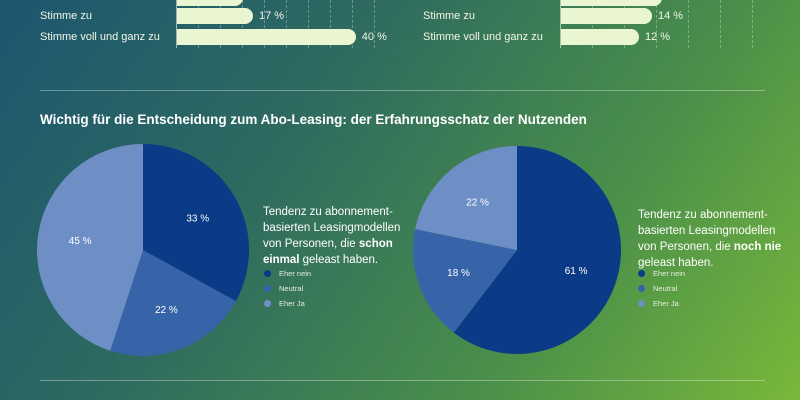 Image resolution: width=800 pixels, height=400 pixels. I want to click on bar-value-label: 12 %, so click(658, 37).